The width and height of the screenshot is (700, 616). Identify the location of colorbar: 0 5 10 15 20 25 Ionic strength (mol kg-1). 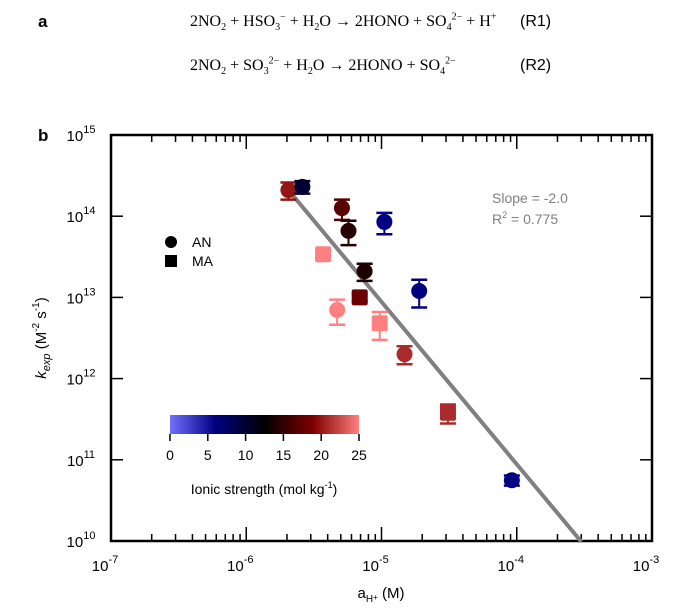
(266, 456).